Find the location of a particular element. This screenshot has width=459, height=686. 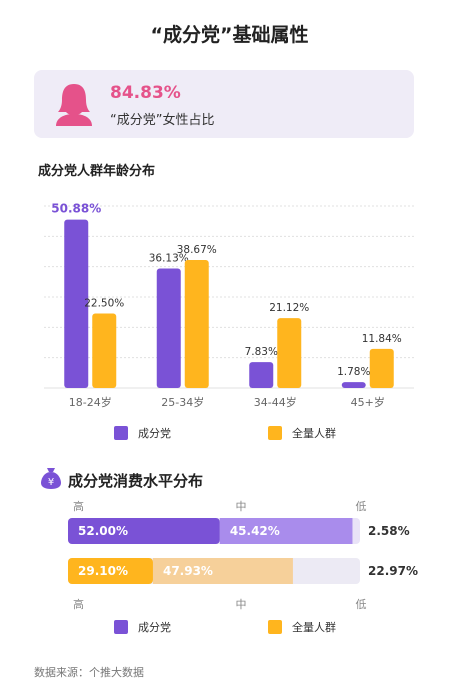

age-chart-title: 成分党人群年龄分布 is located at coordinates (97, 171).